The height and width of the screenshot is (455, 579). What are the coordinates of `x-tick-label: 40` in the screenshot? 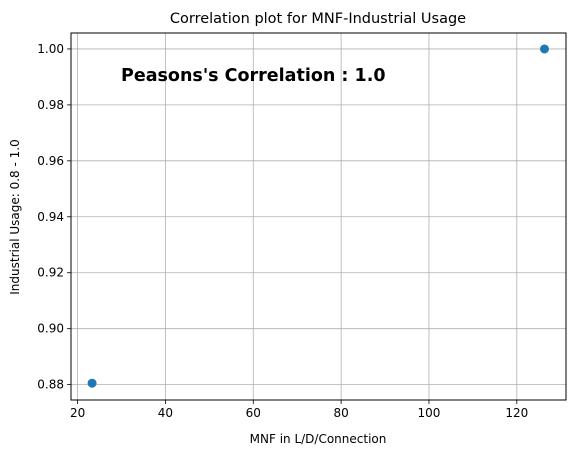 It's located at (165, 413).